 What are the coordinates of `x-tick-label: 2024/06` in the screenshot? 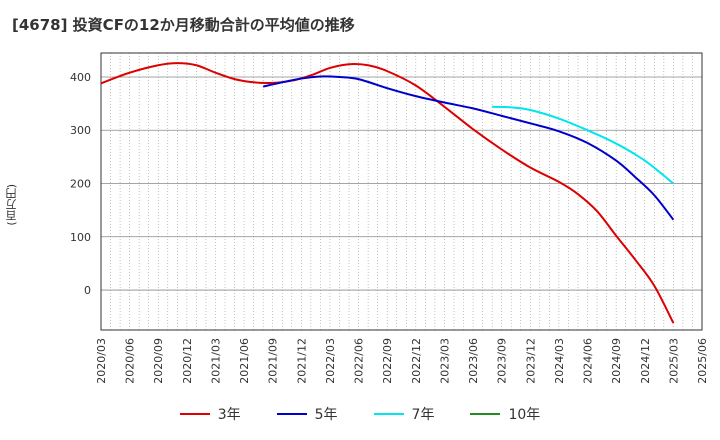 It's located at (588, 361).